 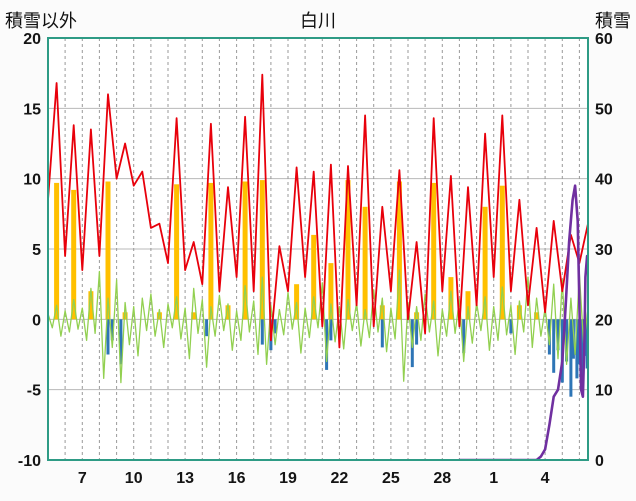 What do you see at coordinates (134, 478) in the screenshot?
I see `x-axis-tick: 10` at bounding box center [134, 478].